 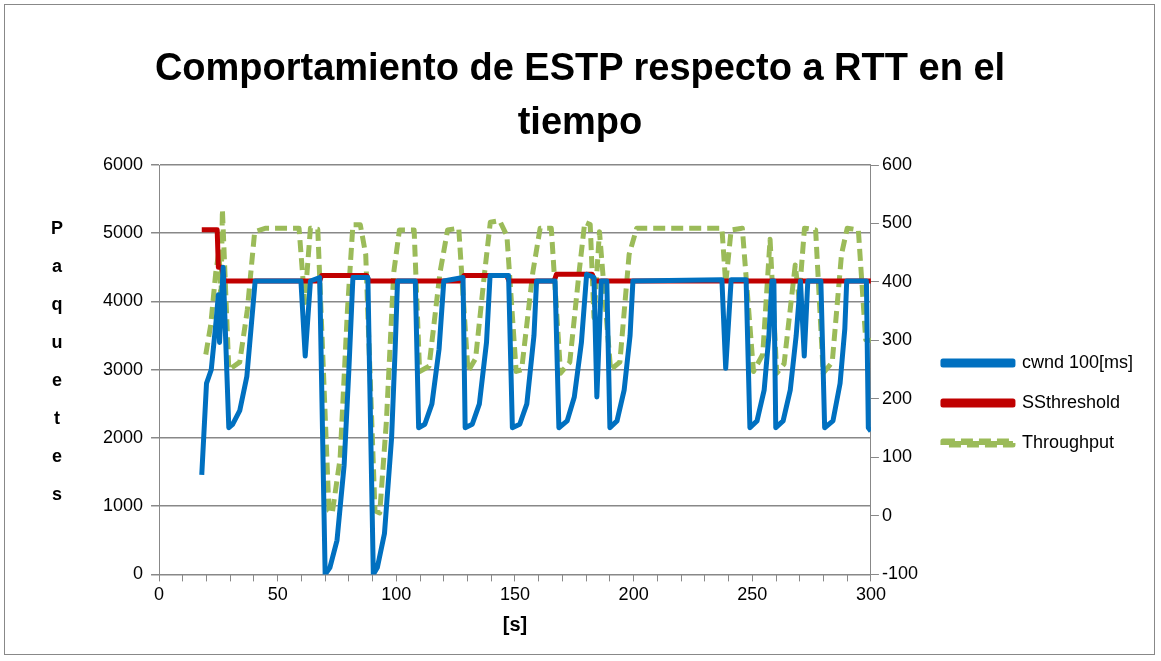 What do you see at coordinates (752, 594) in the screenshot?
I see `x-tick-label: 250` at bounding box center [752, 594].